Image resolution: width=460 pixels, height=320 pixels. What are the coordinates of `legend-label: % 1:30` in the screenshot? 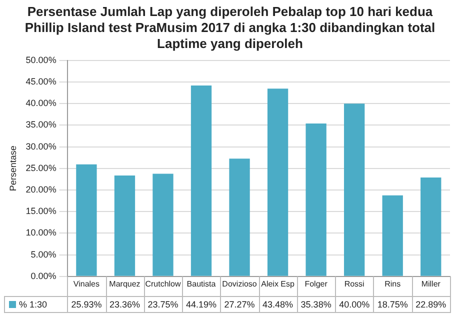 It's located at (33, 304).